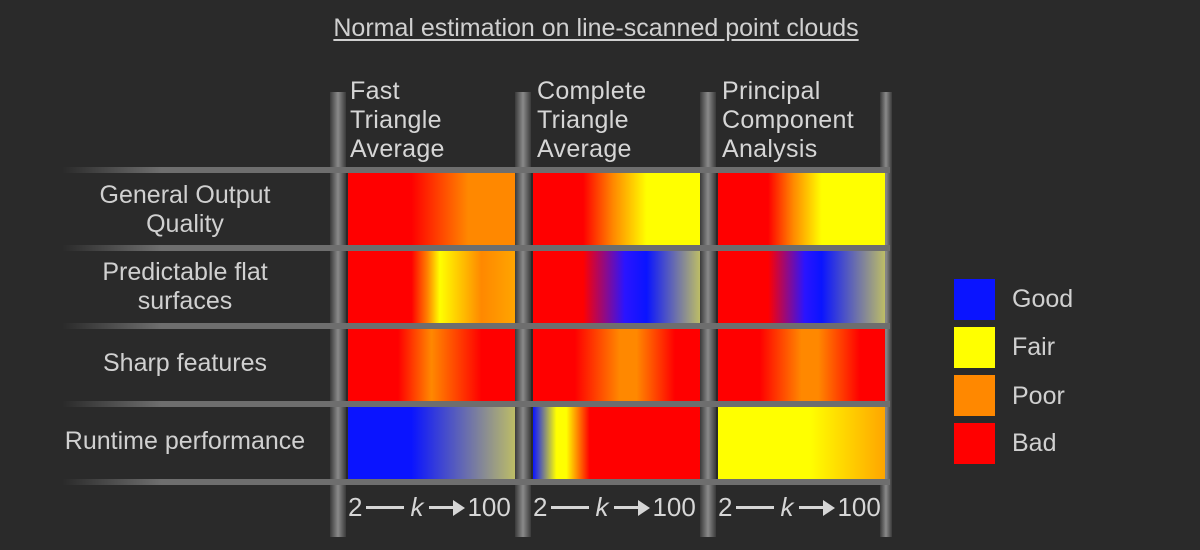  I want to click on legend-label-bad: Bad, so click(1034, 443).